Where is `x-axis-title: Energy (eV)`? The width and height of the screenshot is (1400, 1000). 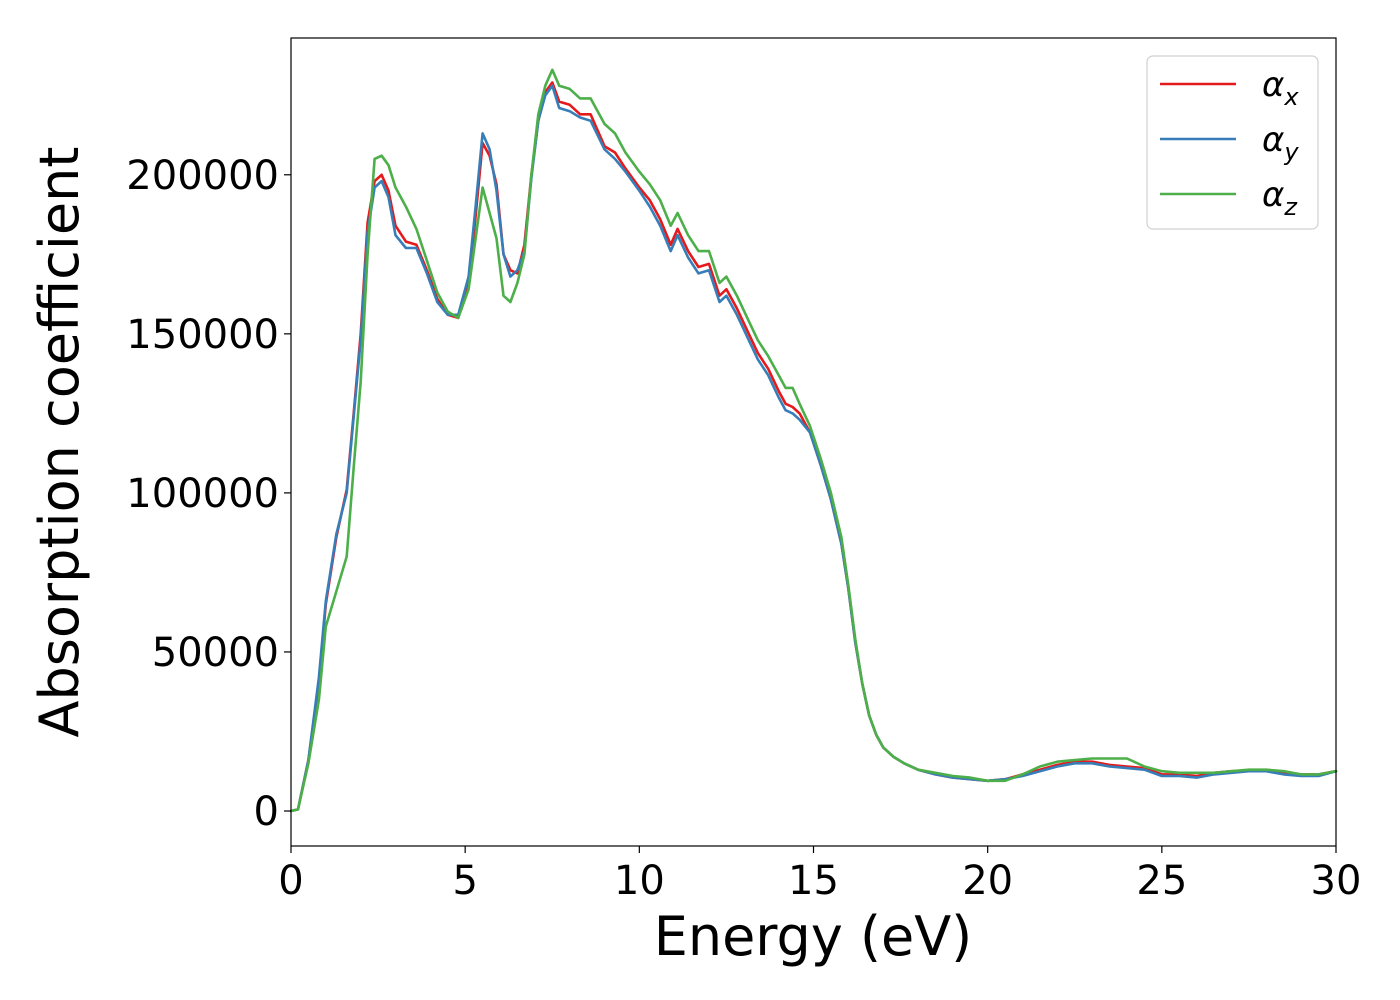
x-axis-title: Energy (eV) is located at coordinates (813, 936).